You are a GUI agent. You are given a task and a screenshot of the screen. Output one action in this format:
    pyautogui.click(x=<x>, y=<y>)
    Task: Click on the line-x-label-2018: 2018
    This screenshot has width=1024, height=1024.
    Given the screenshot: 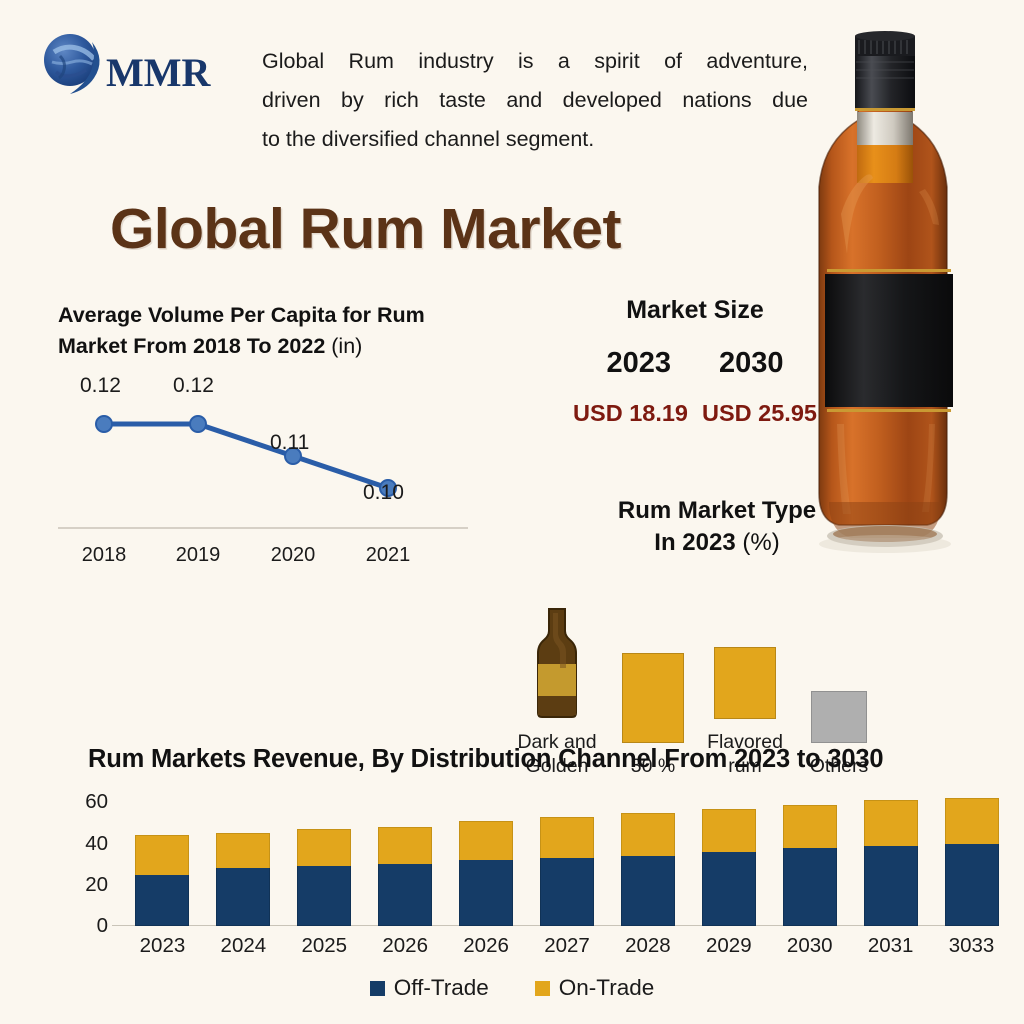 What is the action you would take?
    pyautogui.click(x=104, y=555)
    